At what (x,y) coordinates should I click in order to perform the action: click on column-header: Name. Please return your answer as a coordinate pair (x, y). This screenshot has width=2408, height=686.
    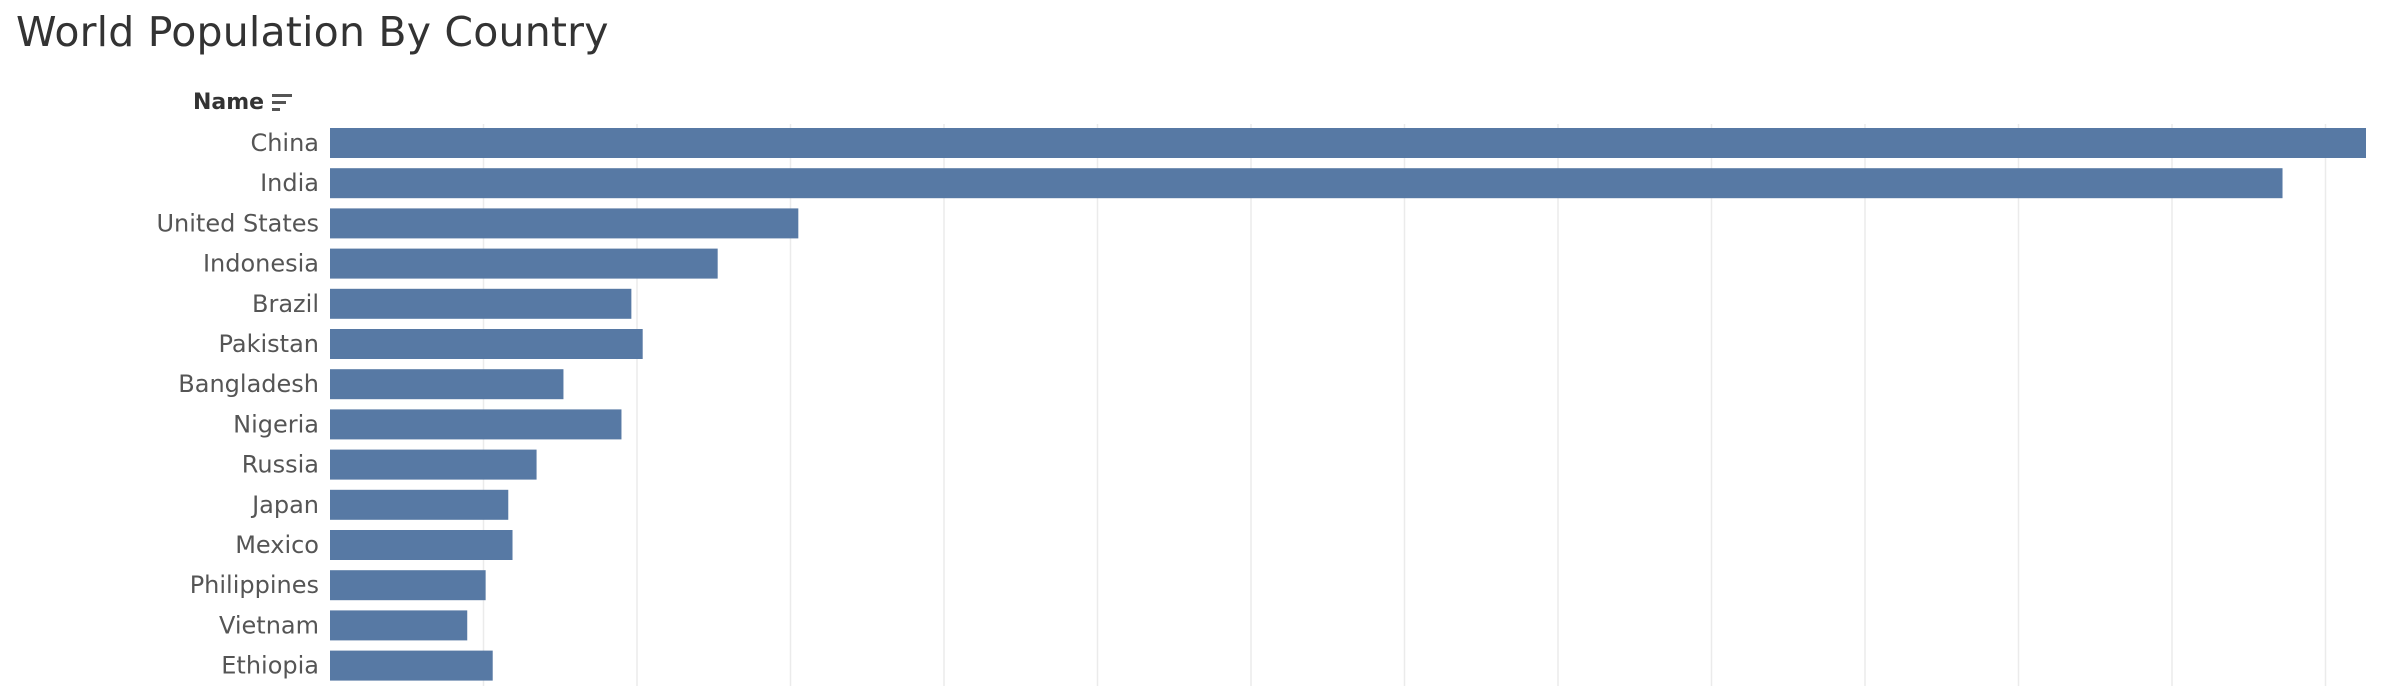
    Looking at the image, I should click on (243, 102).